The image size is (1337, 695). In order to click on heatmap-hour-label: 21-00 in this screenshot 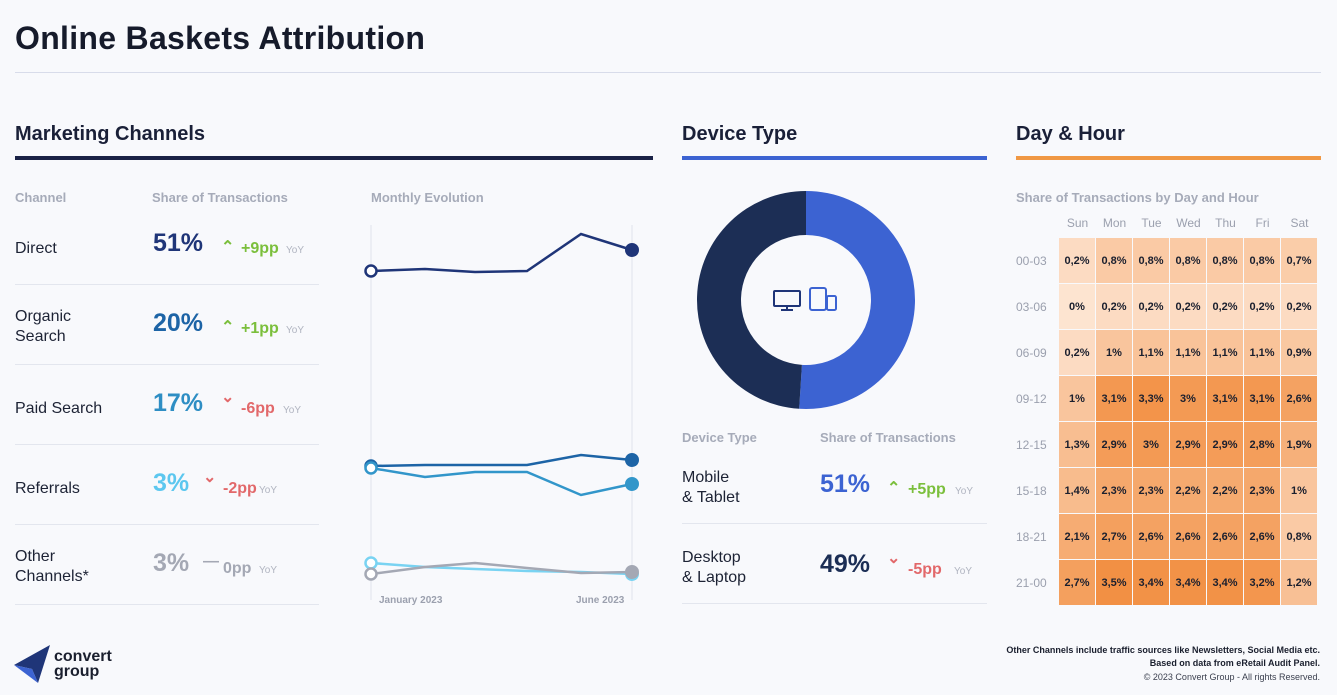, I will do `click(1031, 583)`.